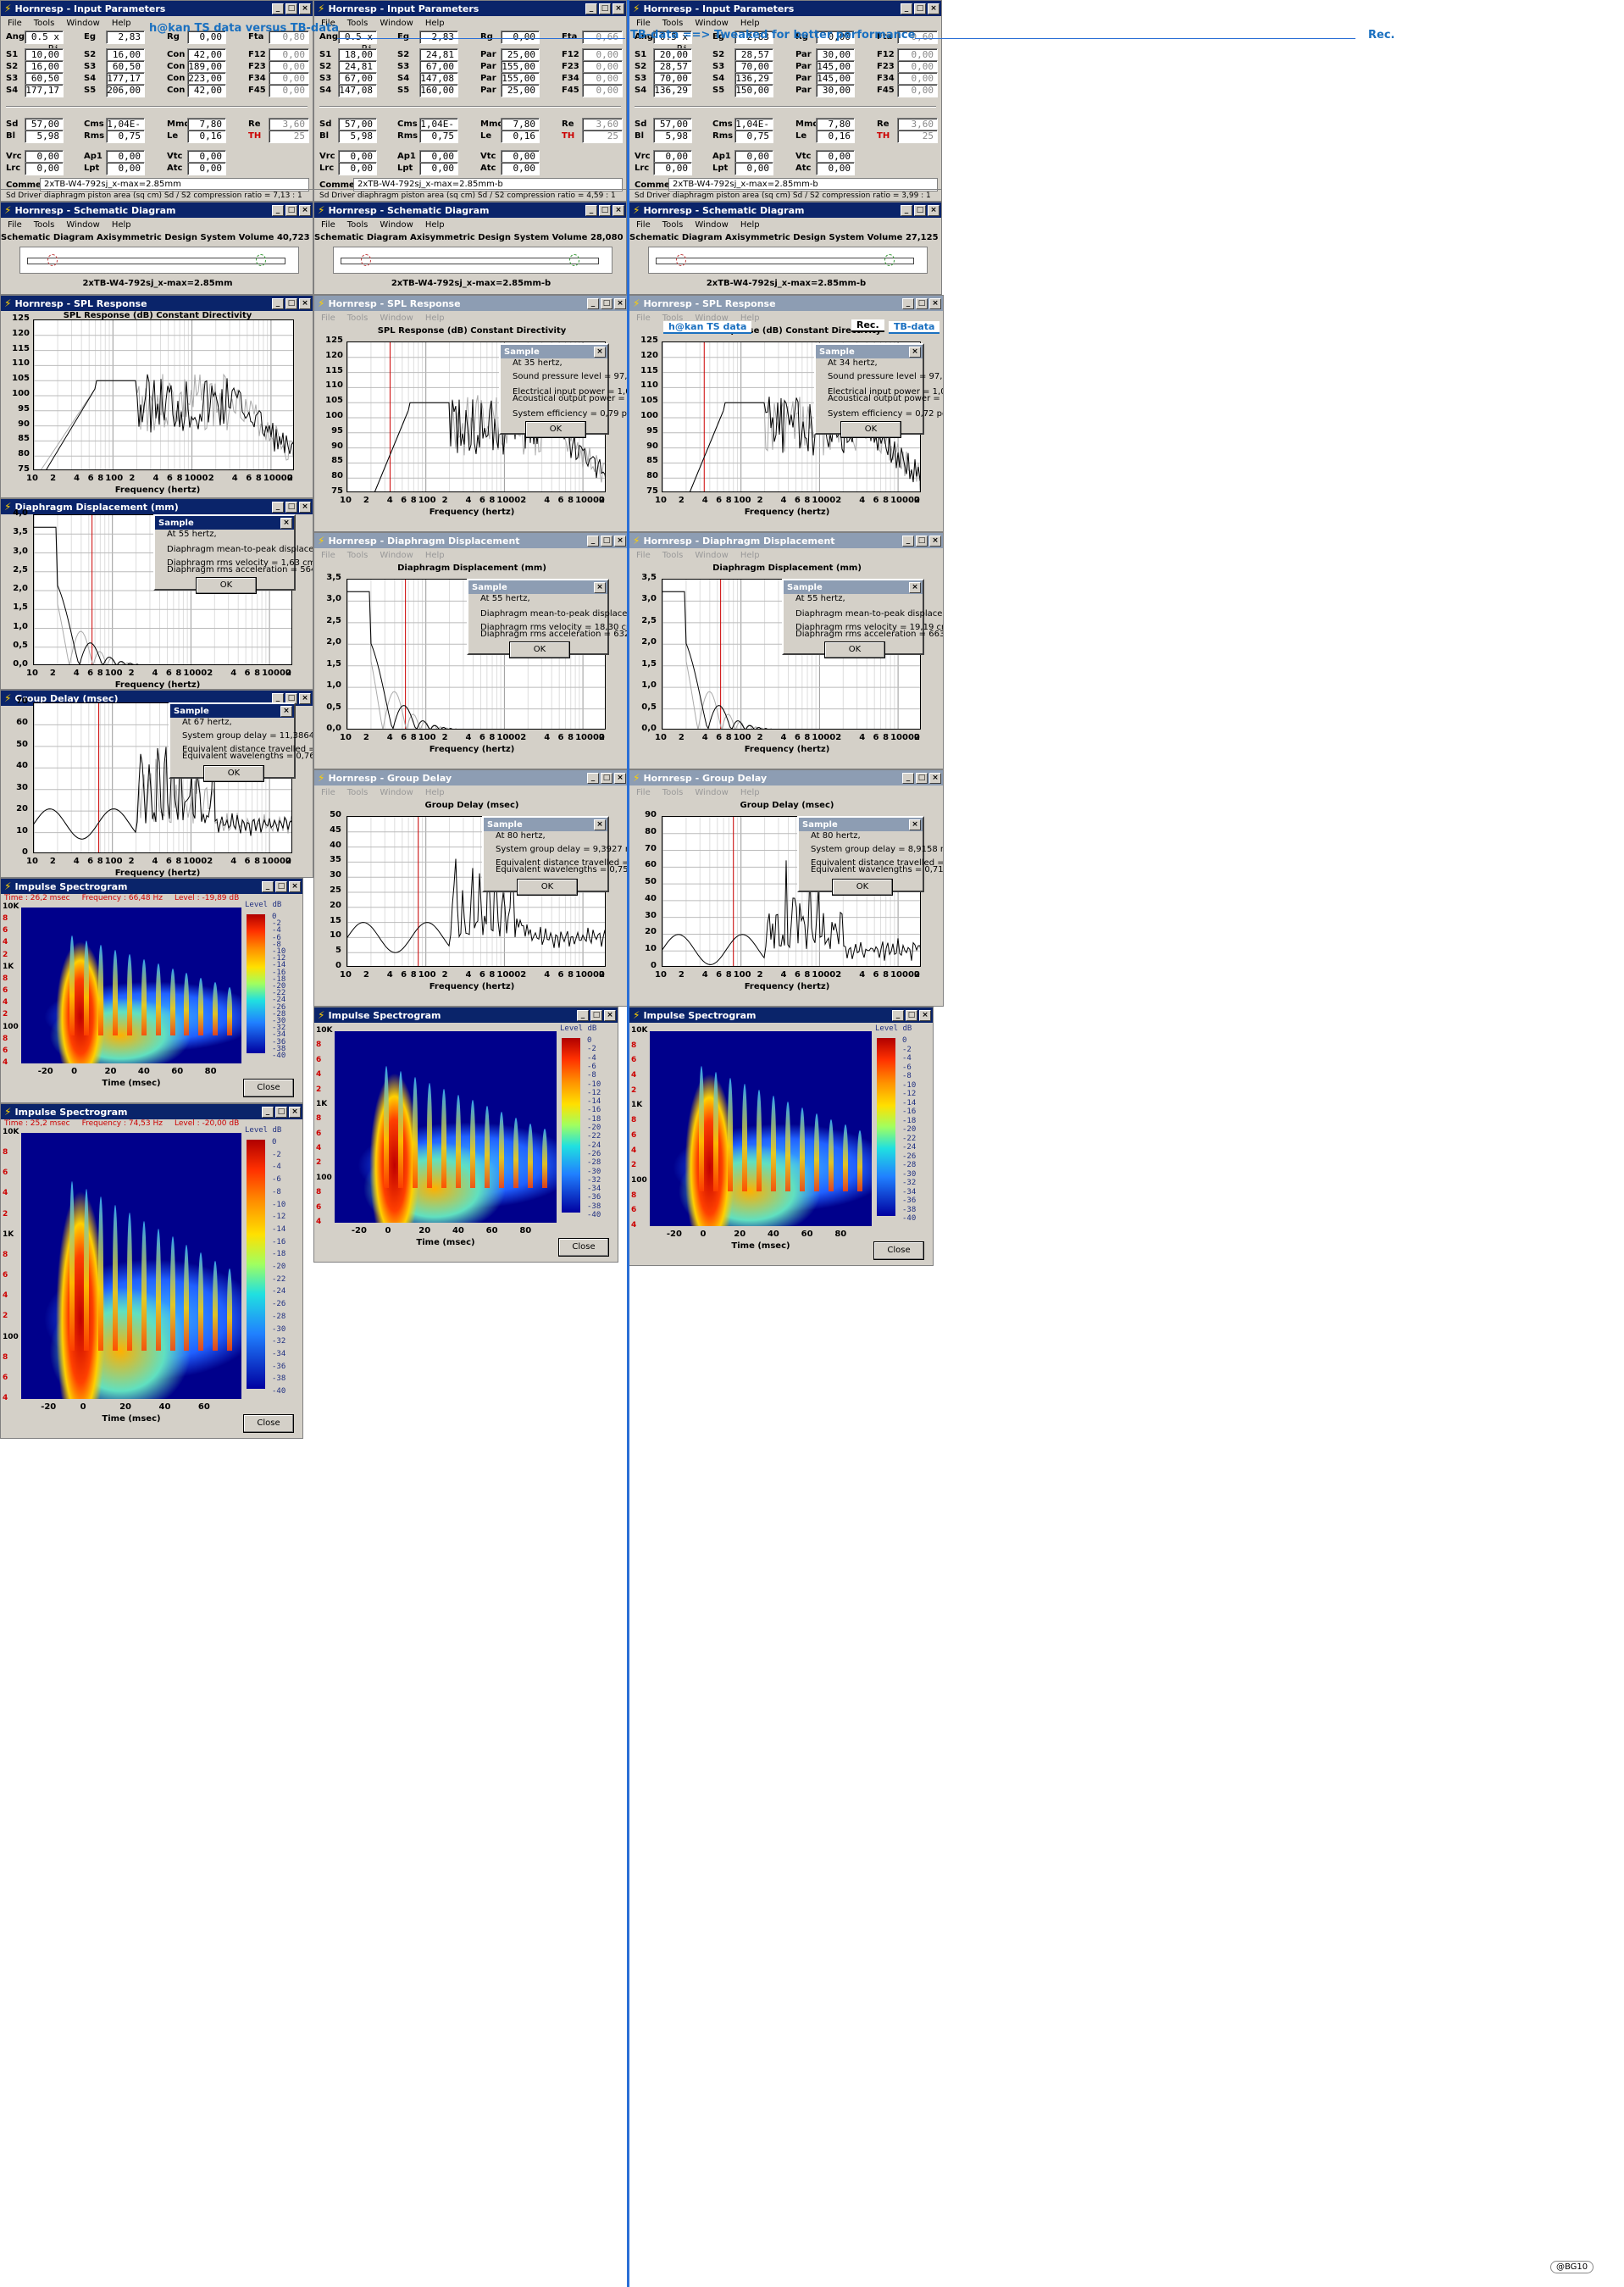  I want to click on param-field: 2,83, so click(439, 37).